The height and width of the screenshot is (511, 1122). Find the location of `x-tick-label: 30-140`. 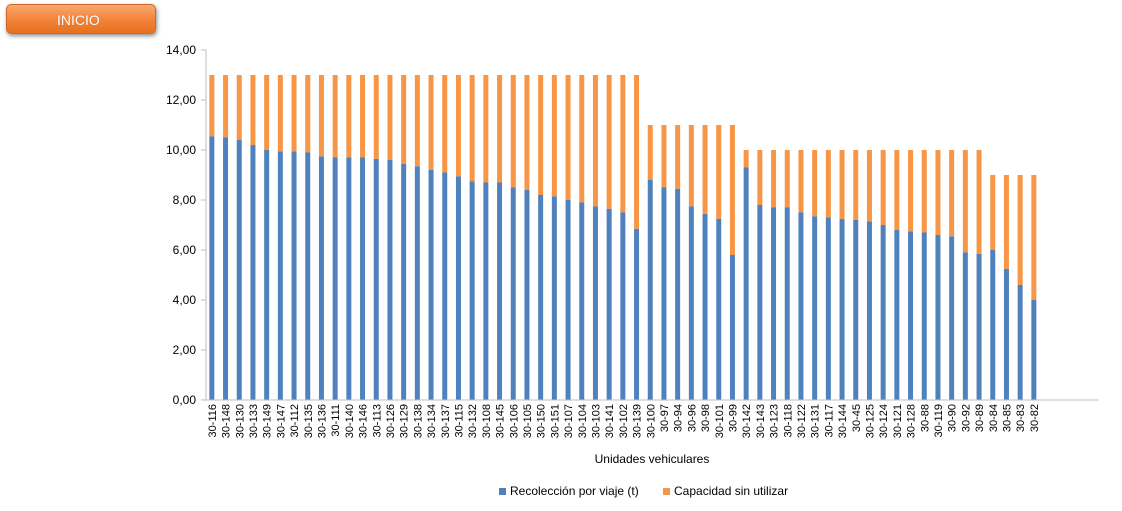

x-tick-label: 30-140 is located at coordinates (350, 421).